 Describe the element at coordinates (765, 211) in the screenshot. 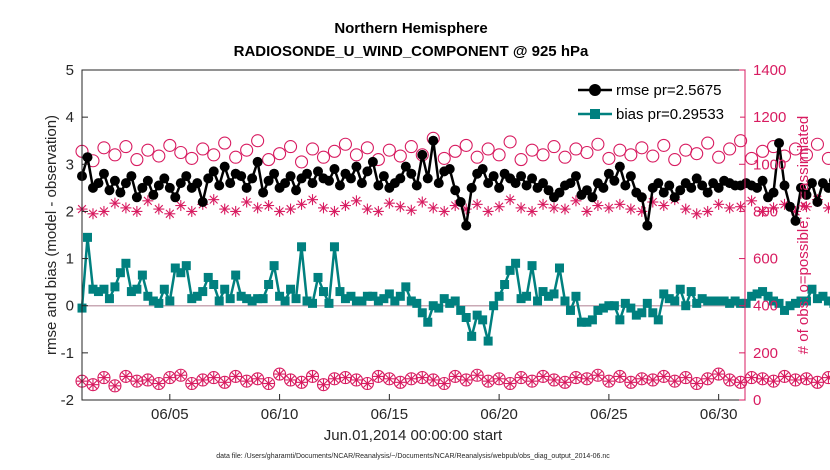

I see `y-right-tick-label: 800` at that location.